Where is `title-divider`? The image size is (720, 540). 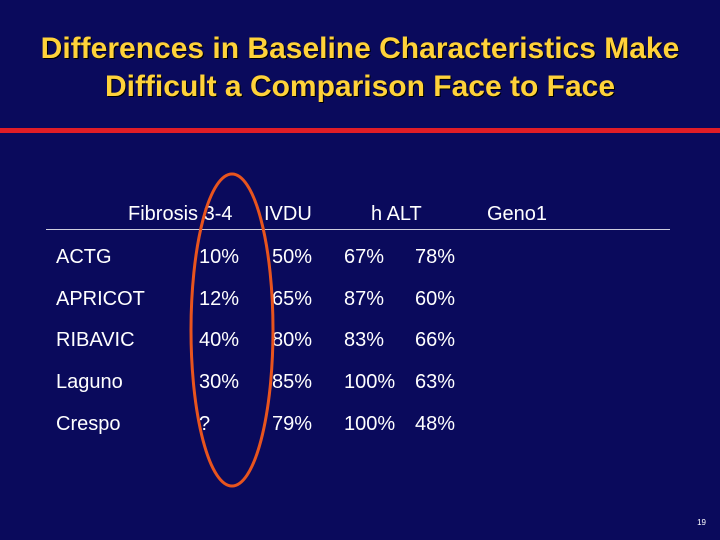 title-divider is located at coordinates (360, 130).